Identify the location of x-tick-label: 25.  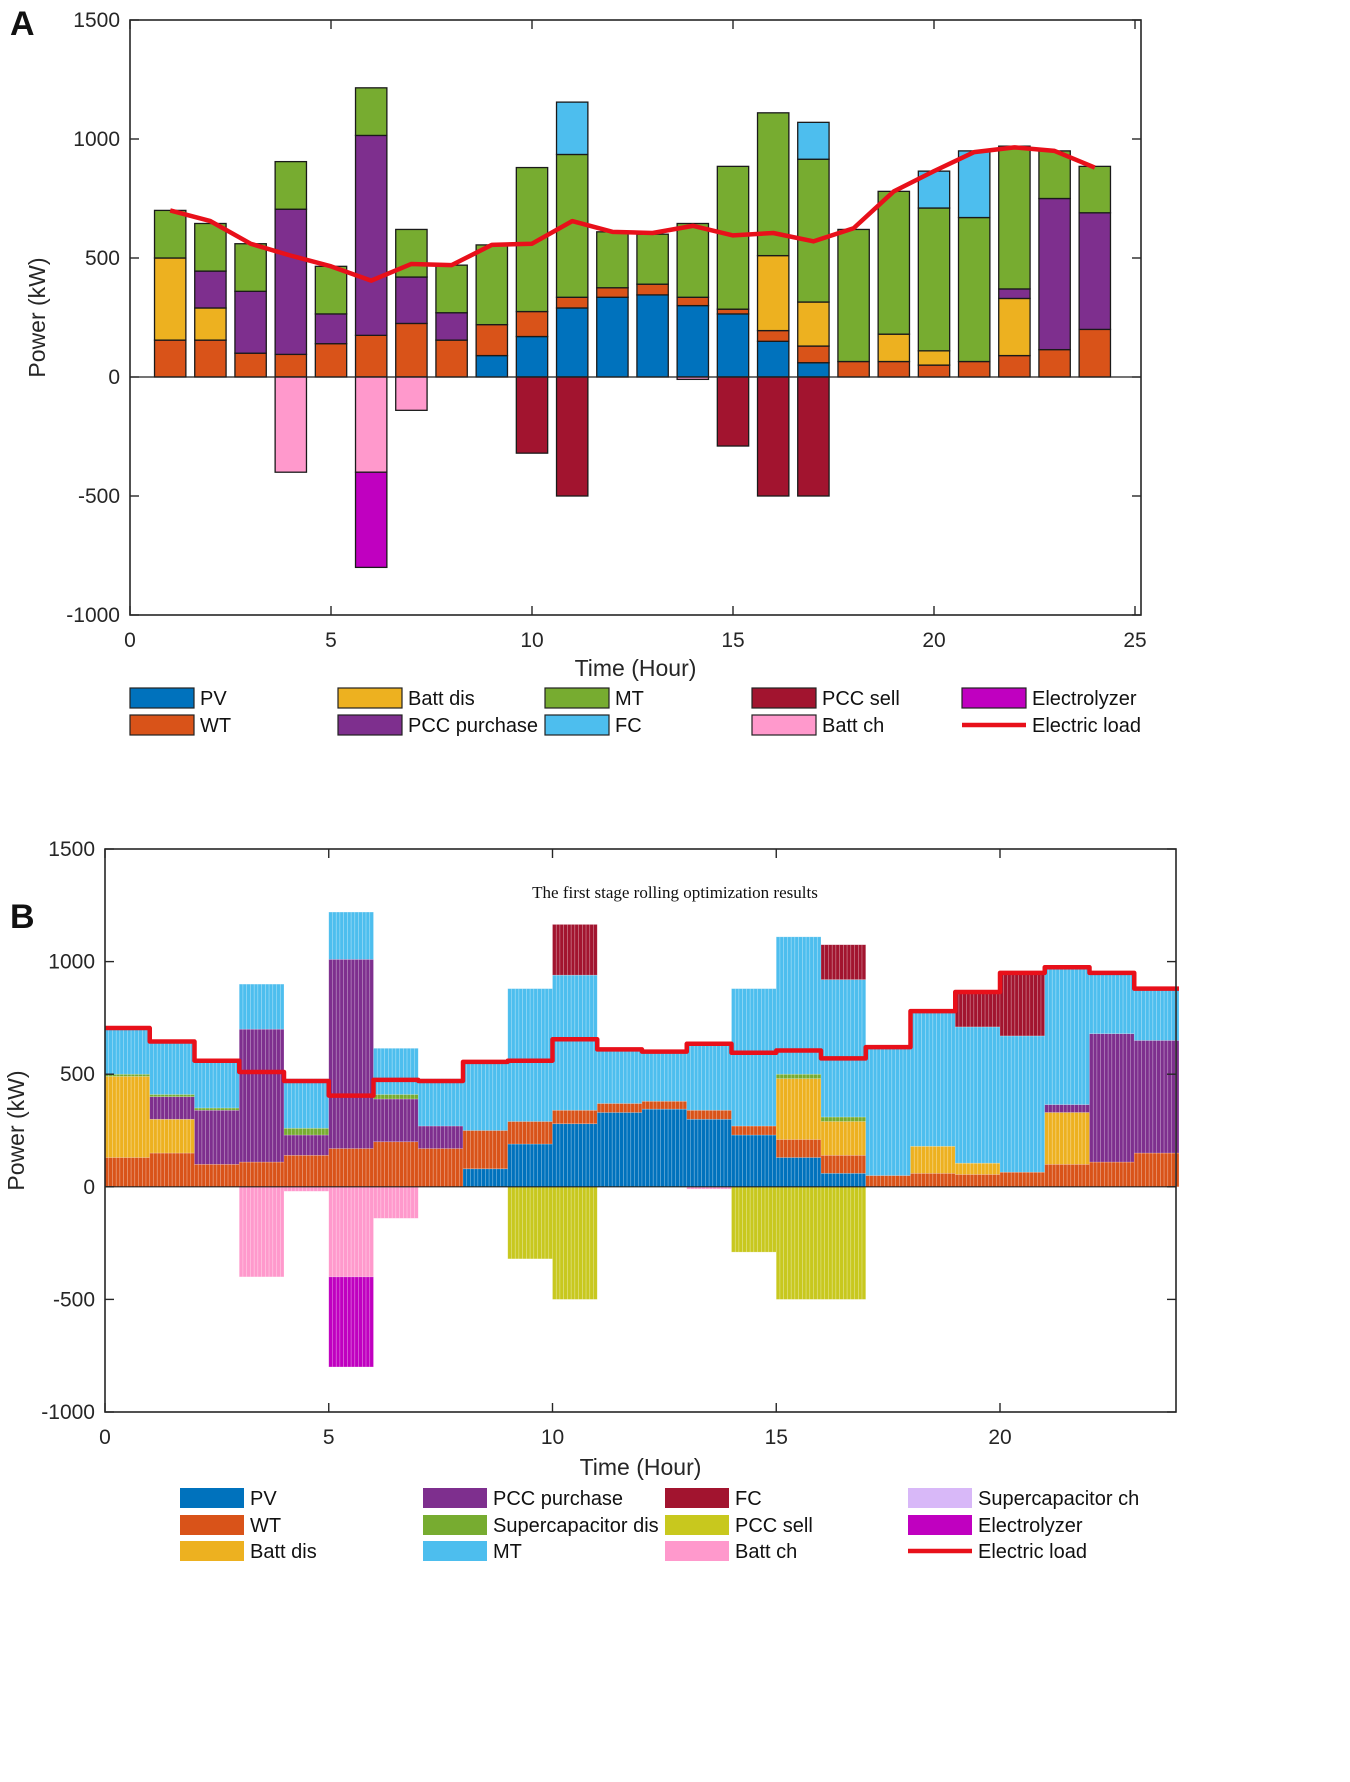
(1134, 640).